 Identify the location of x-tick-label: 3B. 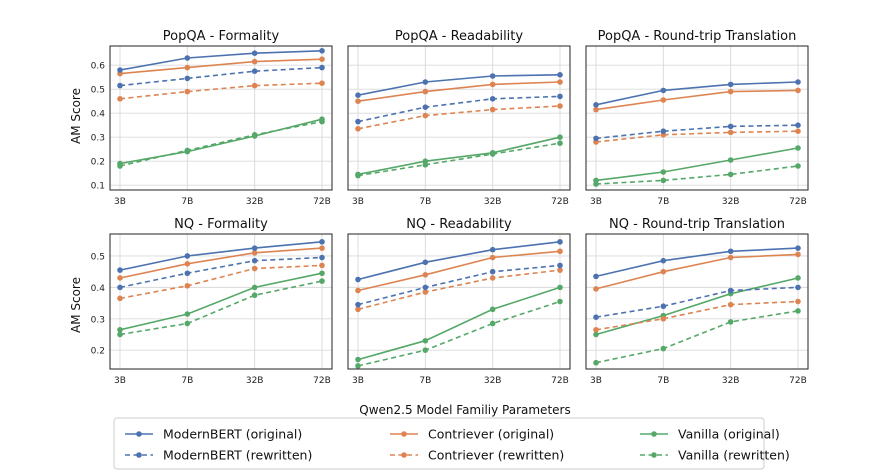
(120, 381).